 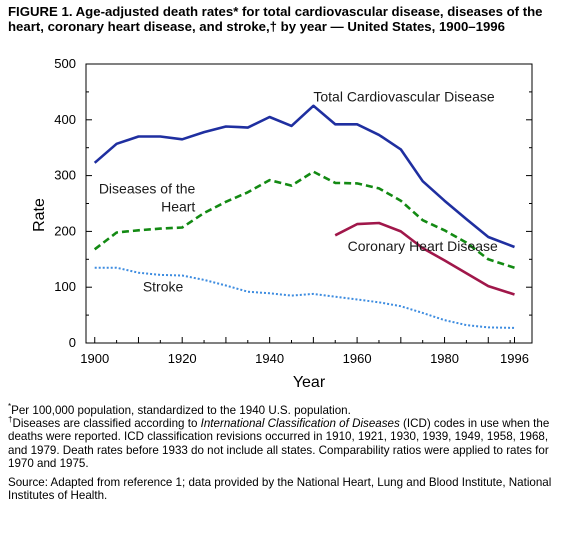 I want to click on footnote-dagger-text-before: Diseases are classified according to, so click(x=106, y=424).